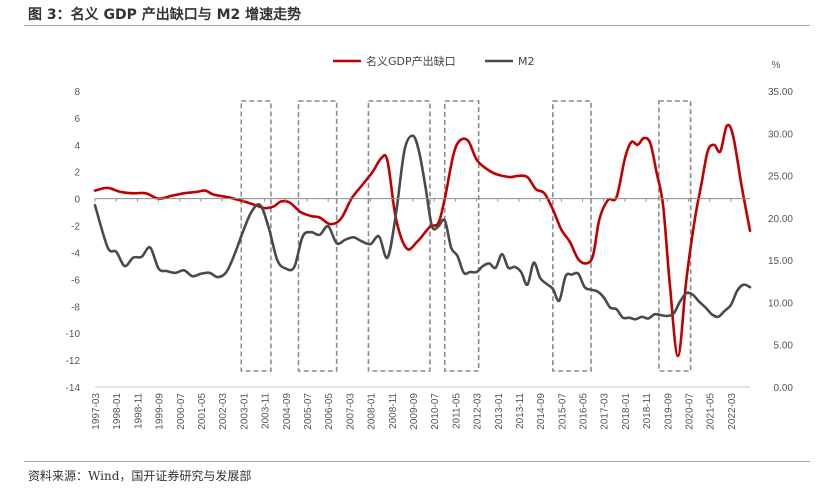  Describe the element at coordinates (77, 173) in the screenshot. I see `left-axis-tick-label: 2` at that location.